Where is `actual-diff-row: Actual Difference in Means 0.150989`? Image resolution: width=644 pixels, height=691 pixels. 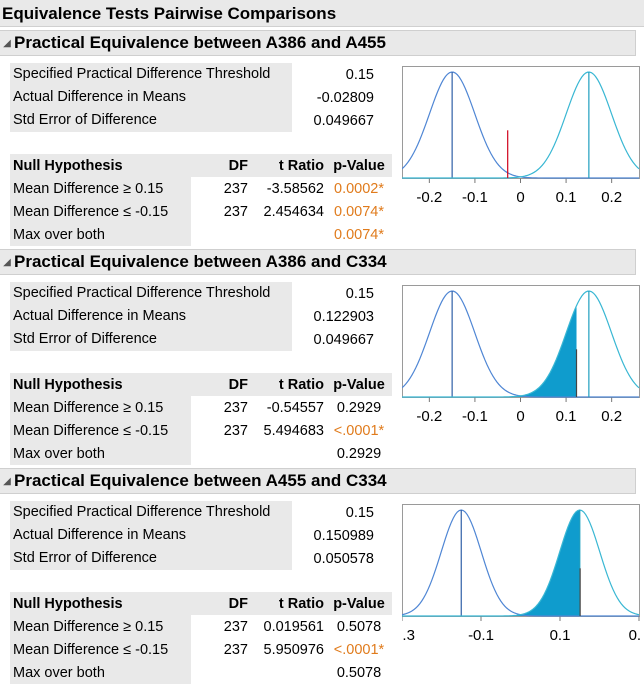 actual-diff-row: Actual Difference in Means 0.150989 is located at coordinates (201, 535).